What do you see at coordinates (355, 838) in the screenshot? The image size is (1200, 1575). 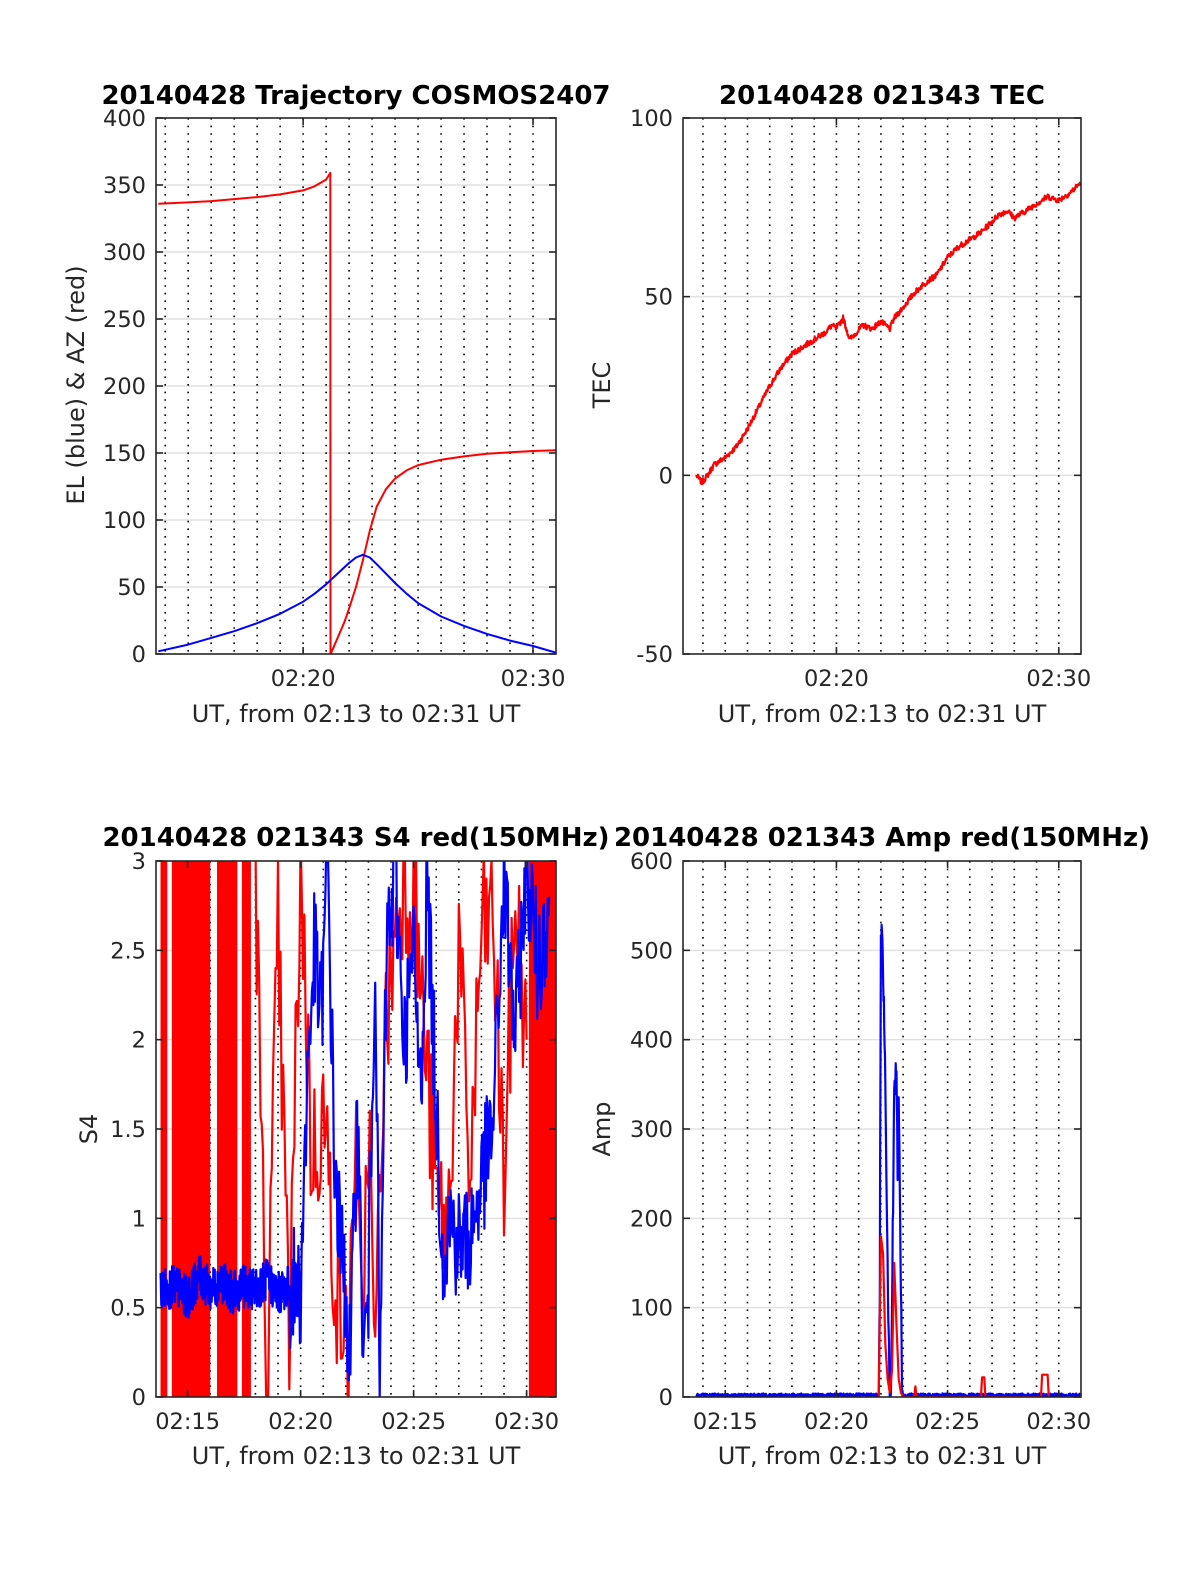 I see `panel-title: 20140428 021343 S4 red(150MHz)` at bounding box center [355, 838].